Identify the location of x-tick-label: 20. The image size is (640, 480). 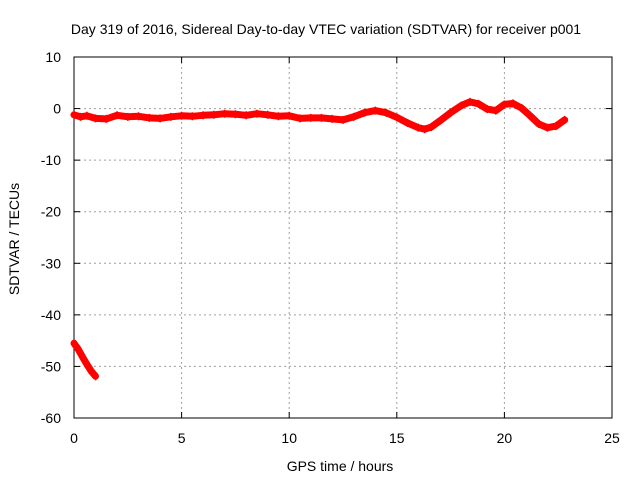
(505, 438).